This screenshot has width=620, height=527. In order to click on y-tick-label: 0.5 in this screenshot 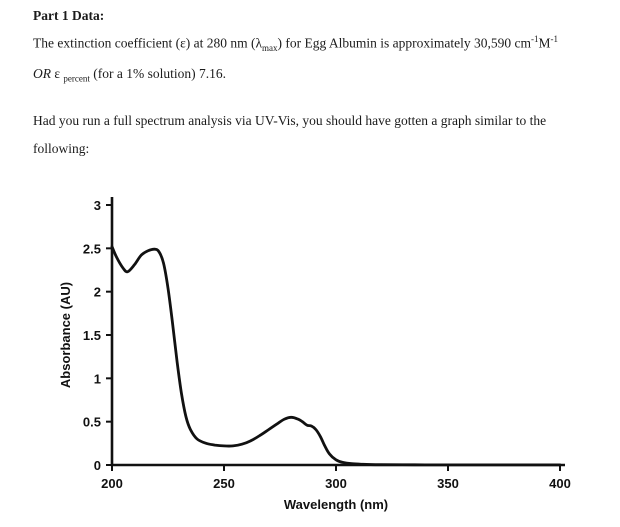, I will do `click(92, 422)`.